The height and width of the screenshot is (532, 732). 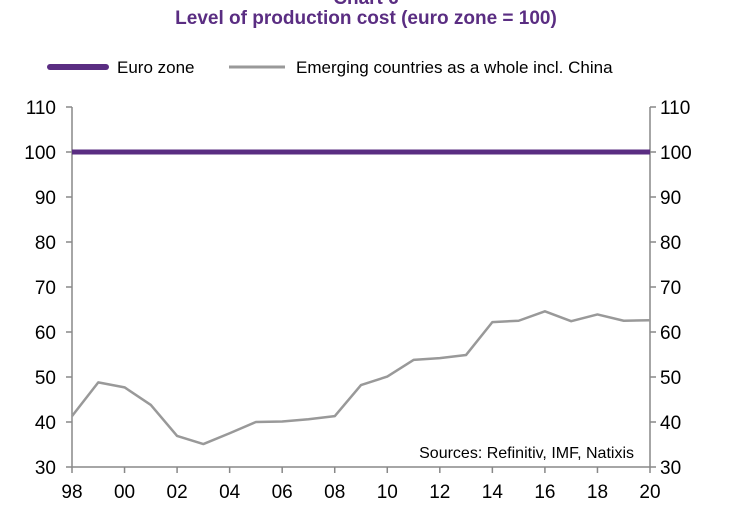 I want to click on x-tick-label: 16, so click(x=544, y=492).